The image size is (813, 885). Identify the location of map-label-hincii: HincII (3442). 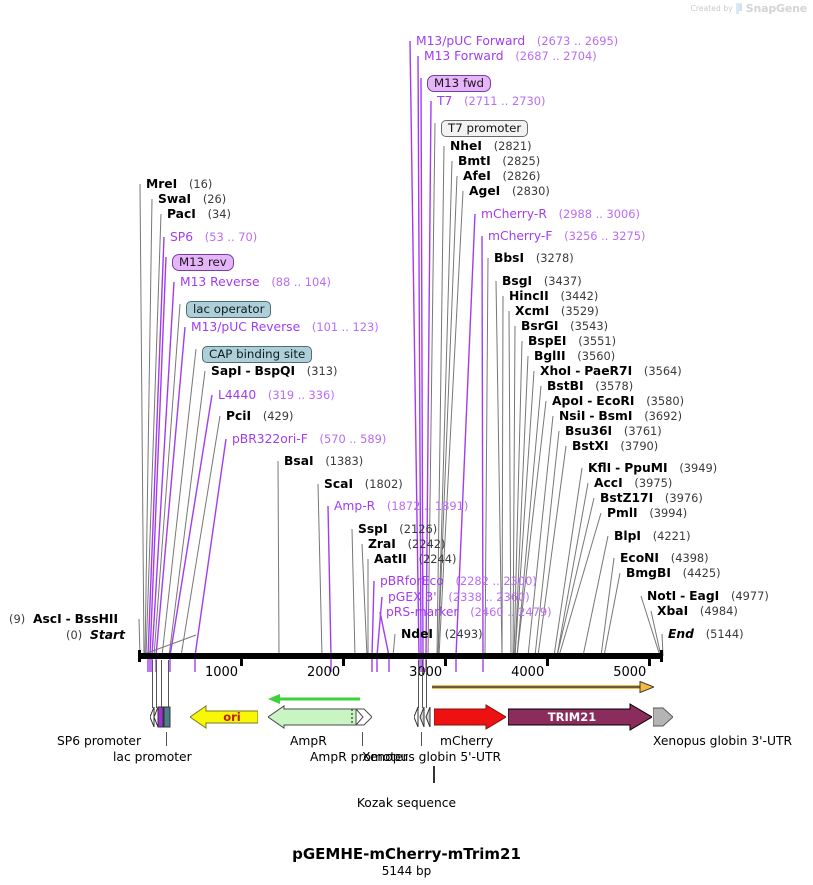
(553, 296).